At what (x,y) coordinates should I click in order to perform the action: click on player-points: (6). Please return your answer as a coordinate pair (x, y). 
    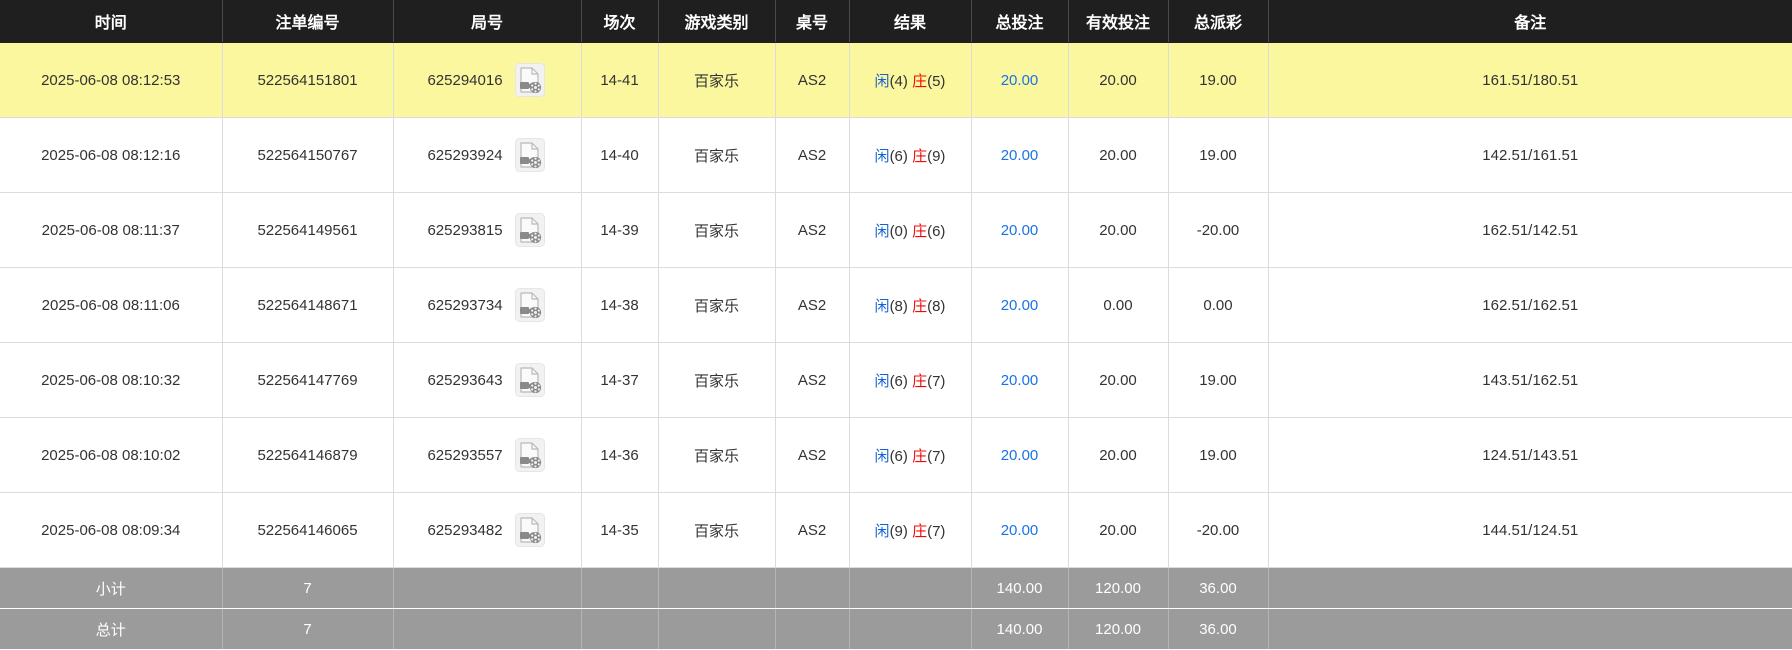
    Looking at the image, I should click on (898, 156).